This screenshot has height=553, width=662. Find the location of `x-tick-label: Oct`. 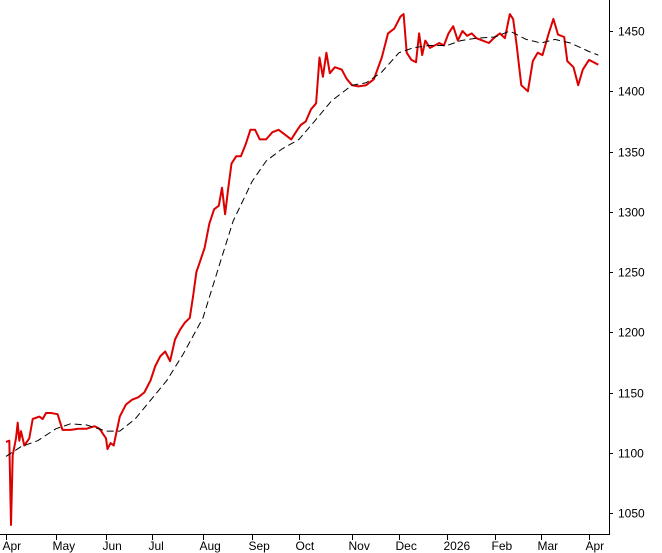

x-tick-label: Oct is located at coordinates (305, 546).